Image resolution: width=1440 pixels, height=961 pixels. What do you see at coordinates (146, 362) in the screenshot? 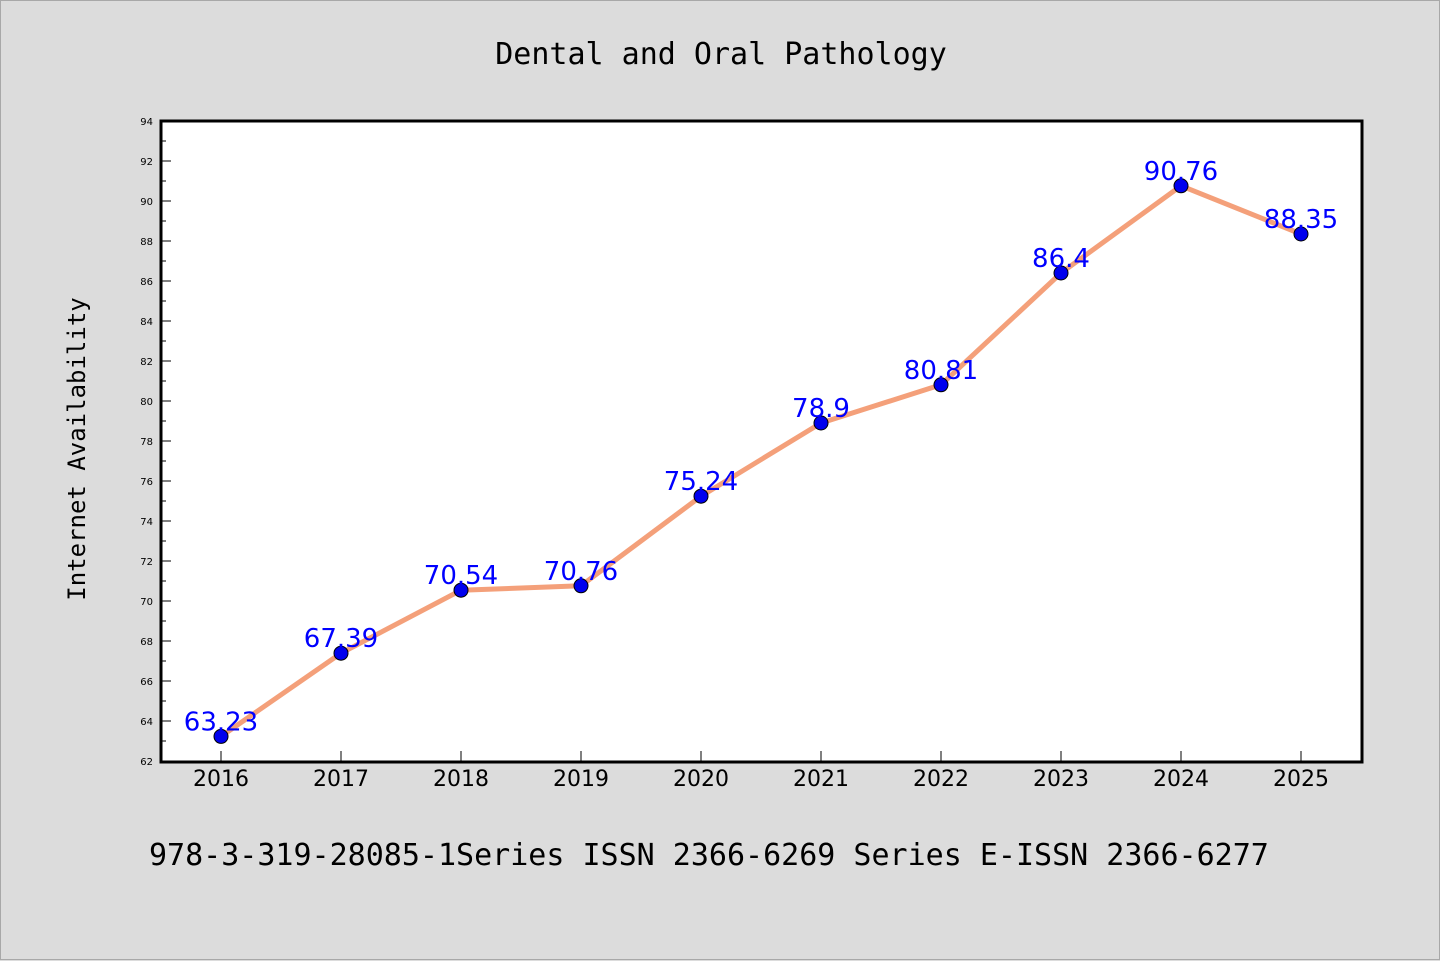
I see `y-tick-label: 82` at bounding box center [146, 362].